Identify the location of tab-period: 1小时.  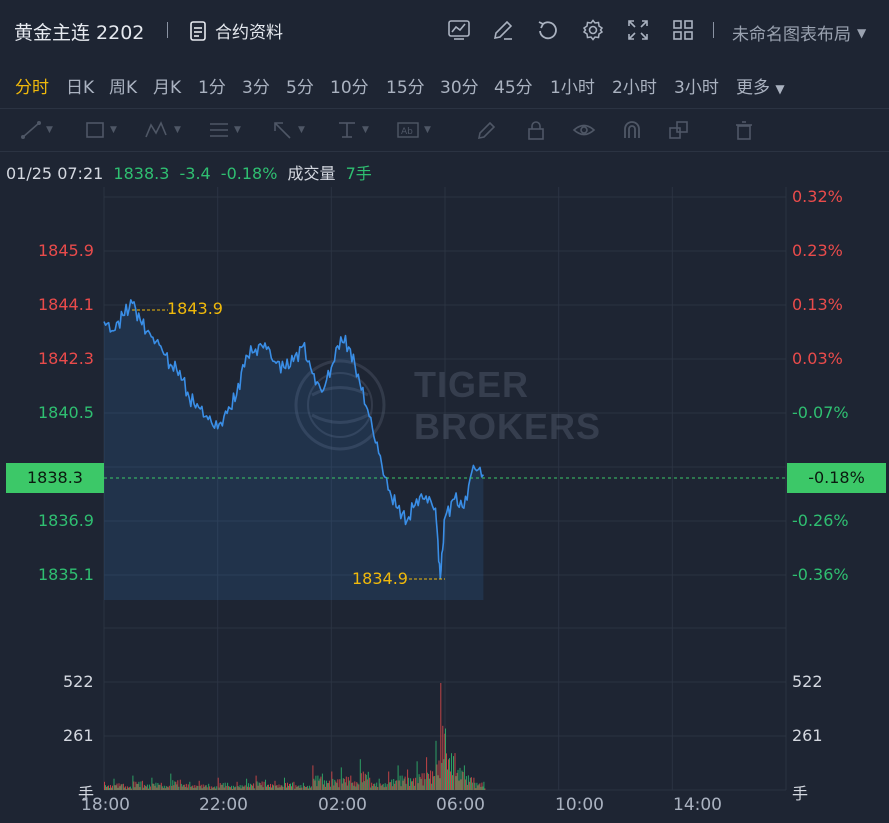
(572, 88).